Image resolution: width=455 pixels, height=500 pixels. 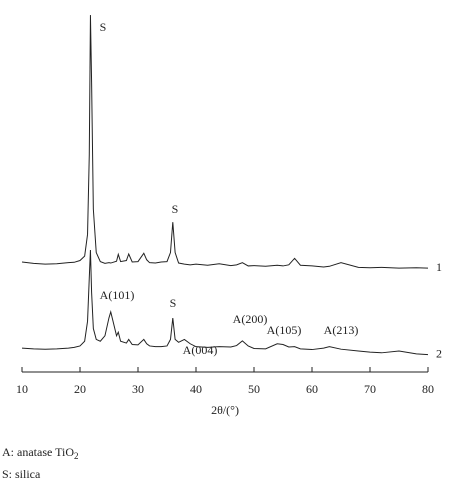 What do you see at coordinates (225, 410) in the screenshot?
I see `x-axis-label: 2θ/(°)` at bounding box center [225, 410].